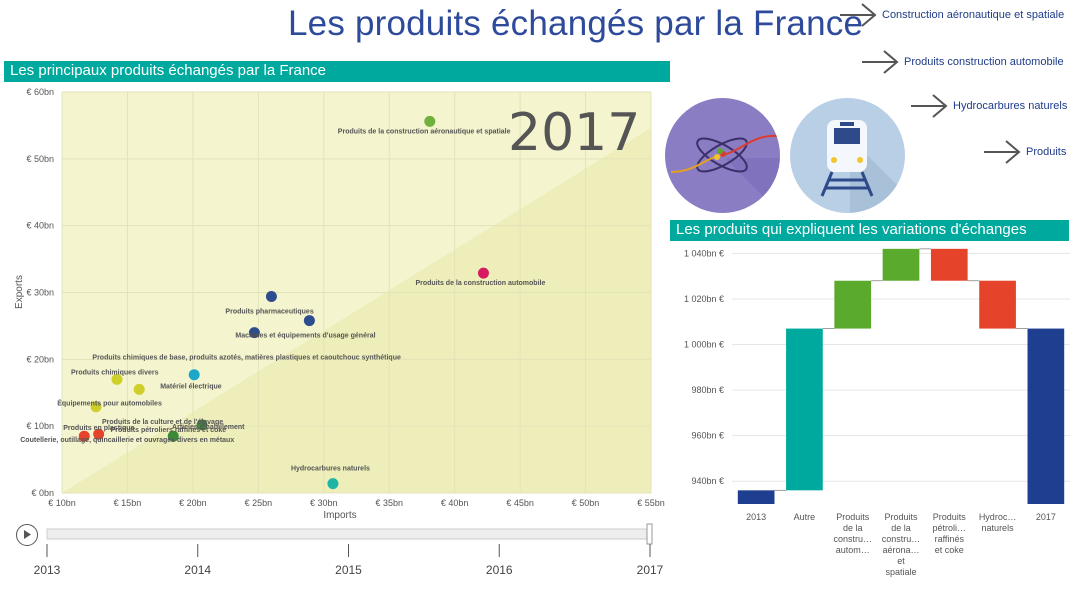 This screenshot has width=1080, height=591. What do you see at coordinates (1046, 517) in the screenshot?
I see `x-tick-label: 2017` at bounding box center [1046, 517].